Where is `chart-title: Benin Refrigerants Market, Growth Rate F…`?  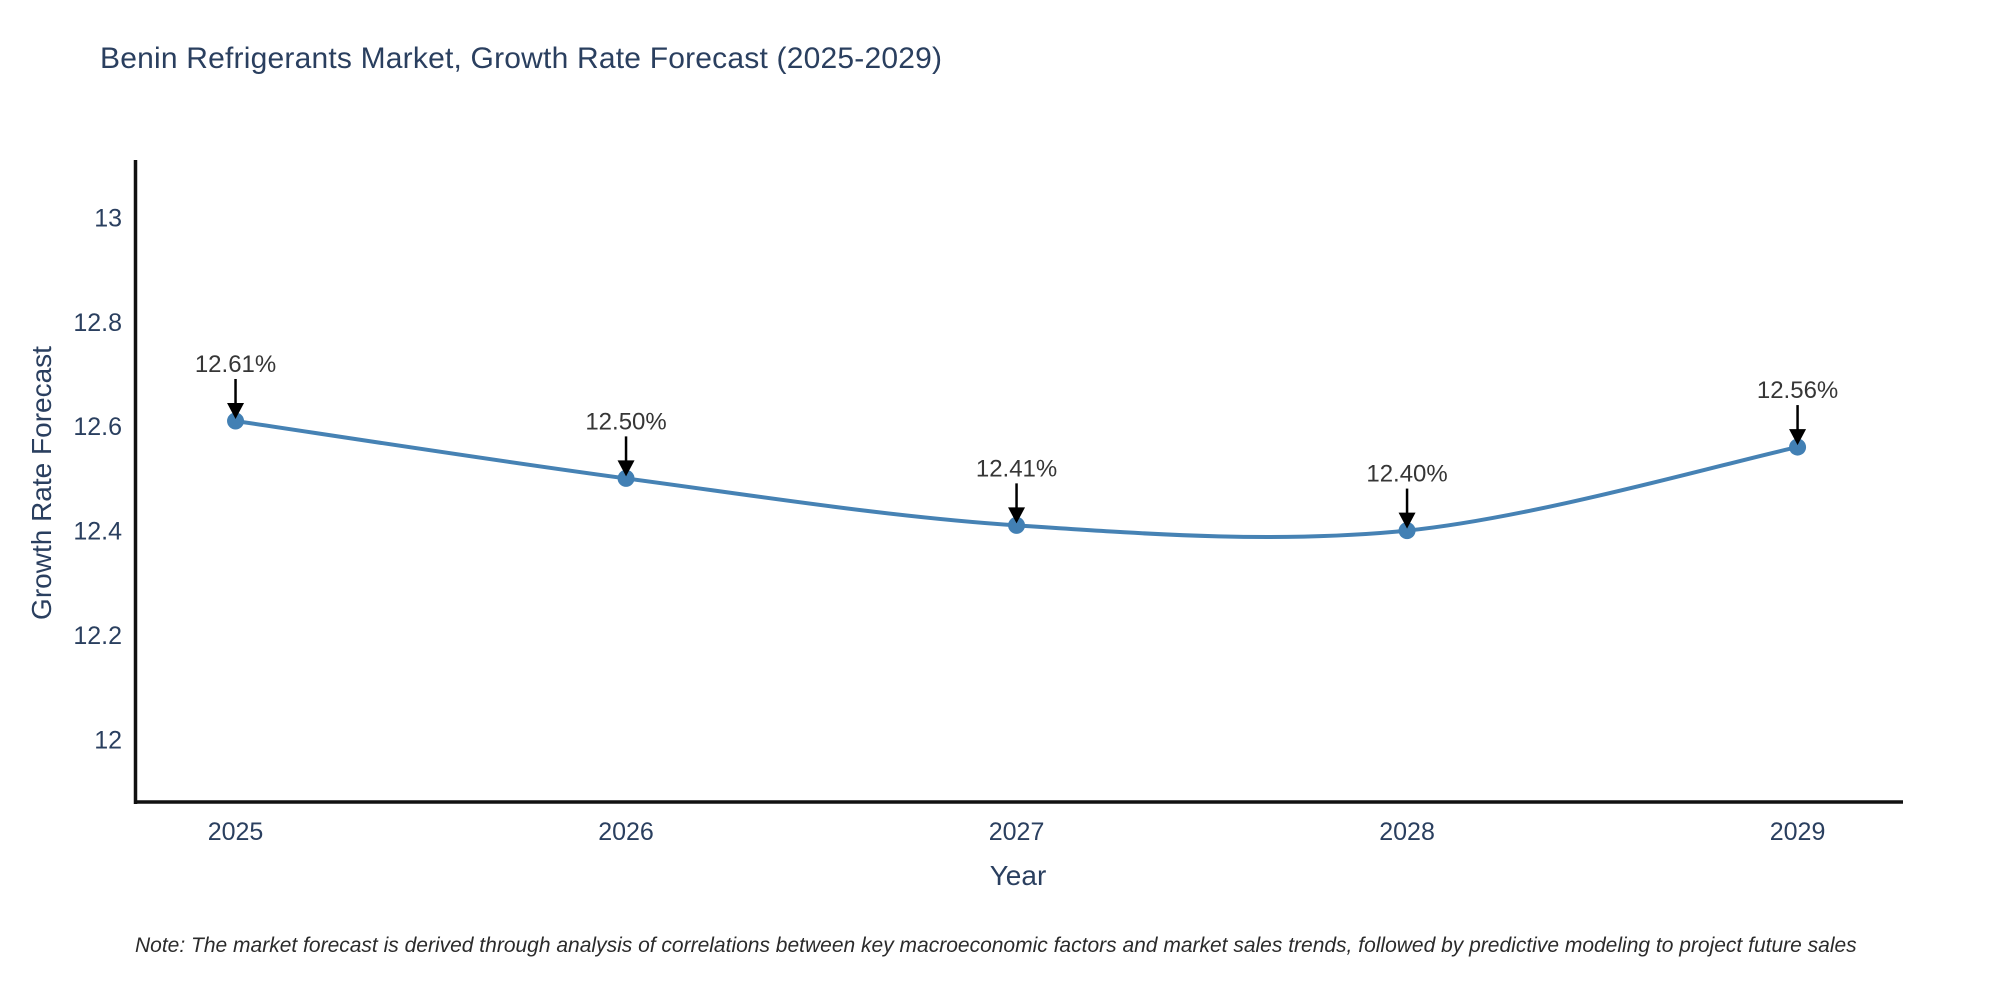
chart-title: Benin Refrigerants Market, Growth Rate F… is located at coordinates (521, 58).